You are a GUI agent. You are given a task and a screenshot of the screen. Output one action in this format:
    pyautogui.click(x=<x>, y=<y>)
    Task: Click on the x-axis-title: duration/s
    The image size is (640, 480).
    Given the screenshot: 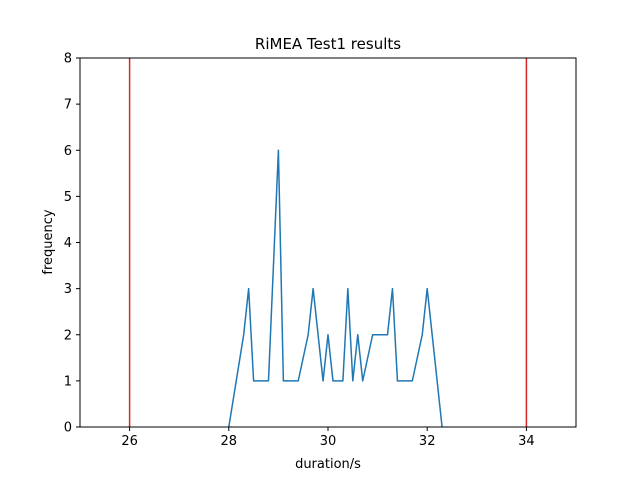 What is the action you would take?
    pyautogui.click(x=328, y=464)
    